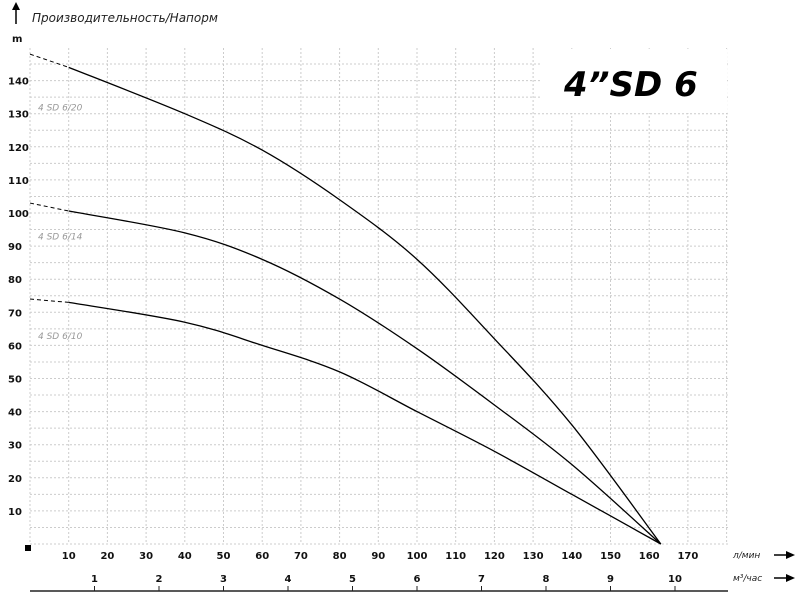 The width and height of the screenshot is (799, 604). I want to click on x2-tick-label: 1, so click(94, 579).